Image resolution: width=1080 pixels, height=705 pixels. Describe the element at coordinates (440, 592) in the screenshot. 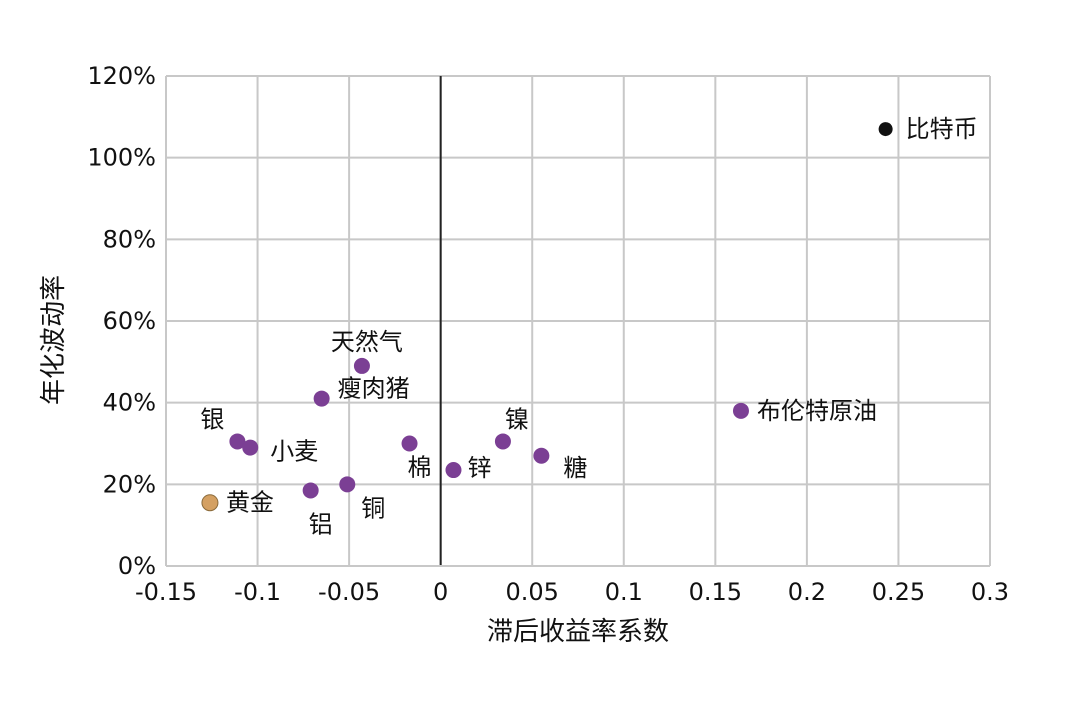

I see `x-tick-label: 0` at that location.